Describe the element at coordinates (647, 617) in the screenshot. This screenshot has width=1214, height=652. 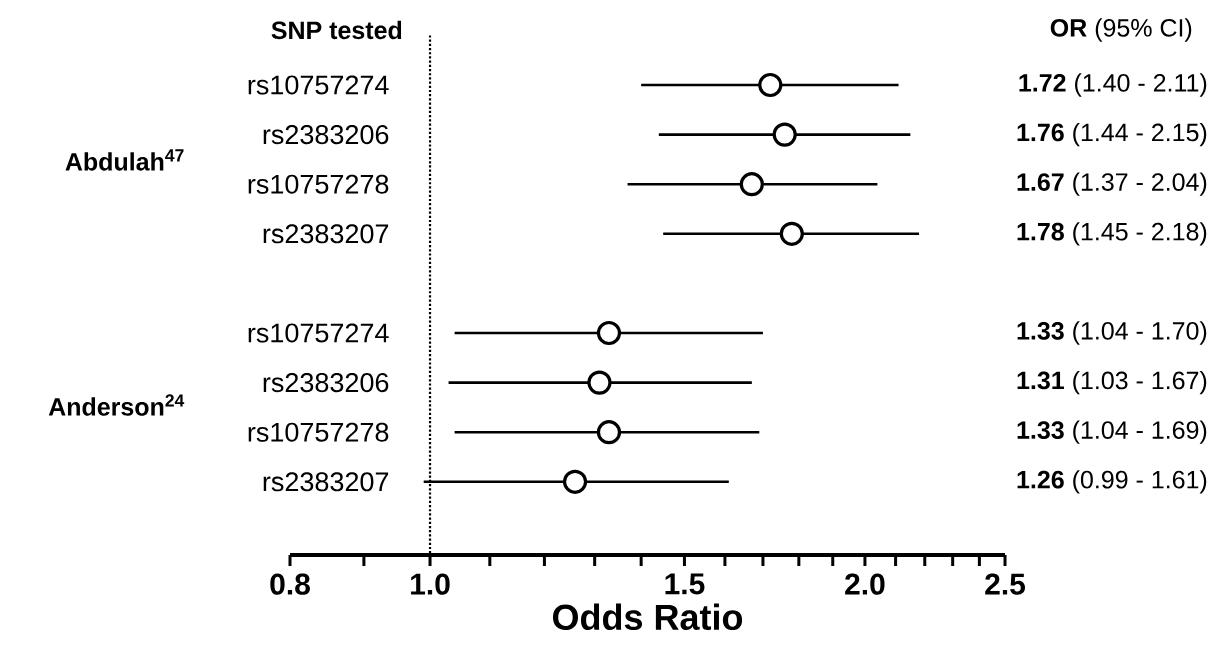
I see `x-axis-title: Odds Ratio` at that location.